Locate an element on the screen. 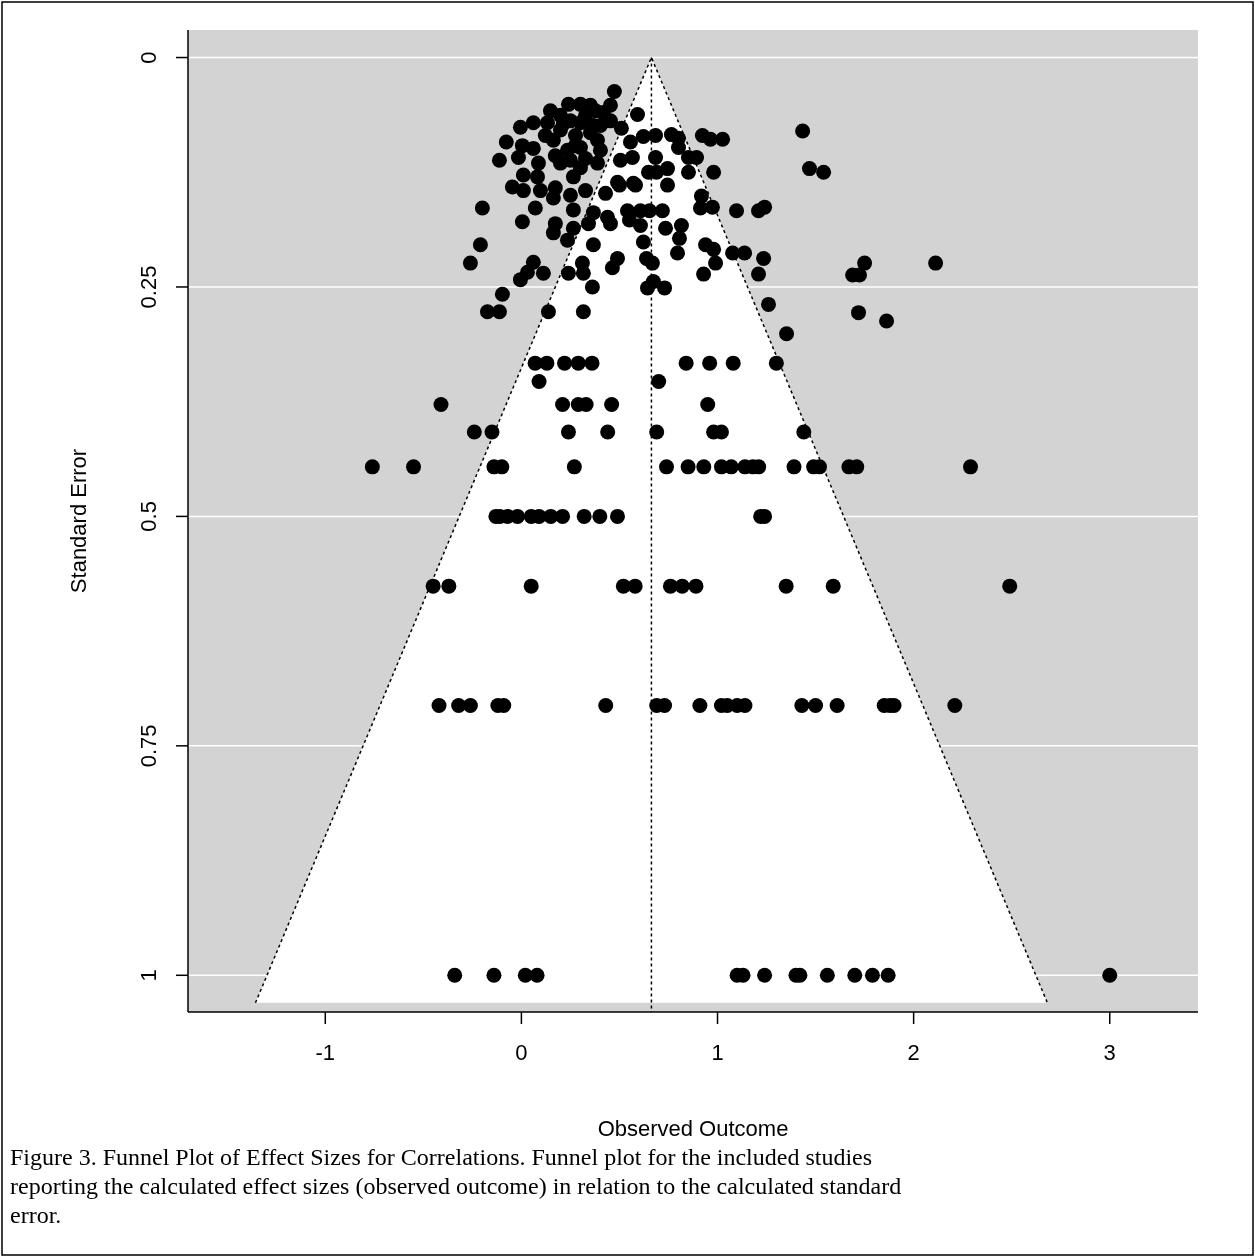 The height and width of the screenshot is (1257, 1255). x-tick-label: 1 is located at coordinates (717, 1052).